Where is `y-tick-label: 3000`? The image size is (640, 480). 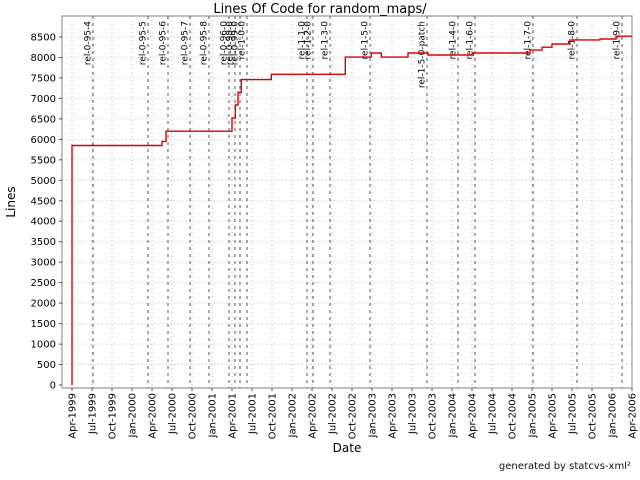 y-tick-label: 3000 is located at coordinates (43, 263).